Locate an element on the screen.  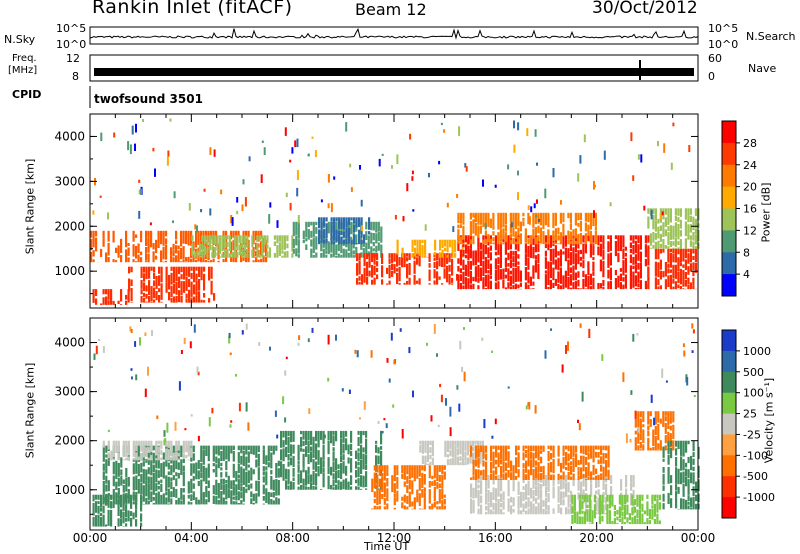
colorbar-segment is located at coordinates (729, 466).